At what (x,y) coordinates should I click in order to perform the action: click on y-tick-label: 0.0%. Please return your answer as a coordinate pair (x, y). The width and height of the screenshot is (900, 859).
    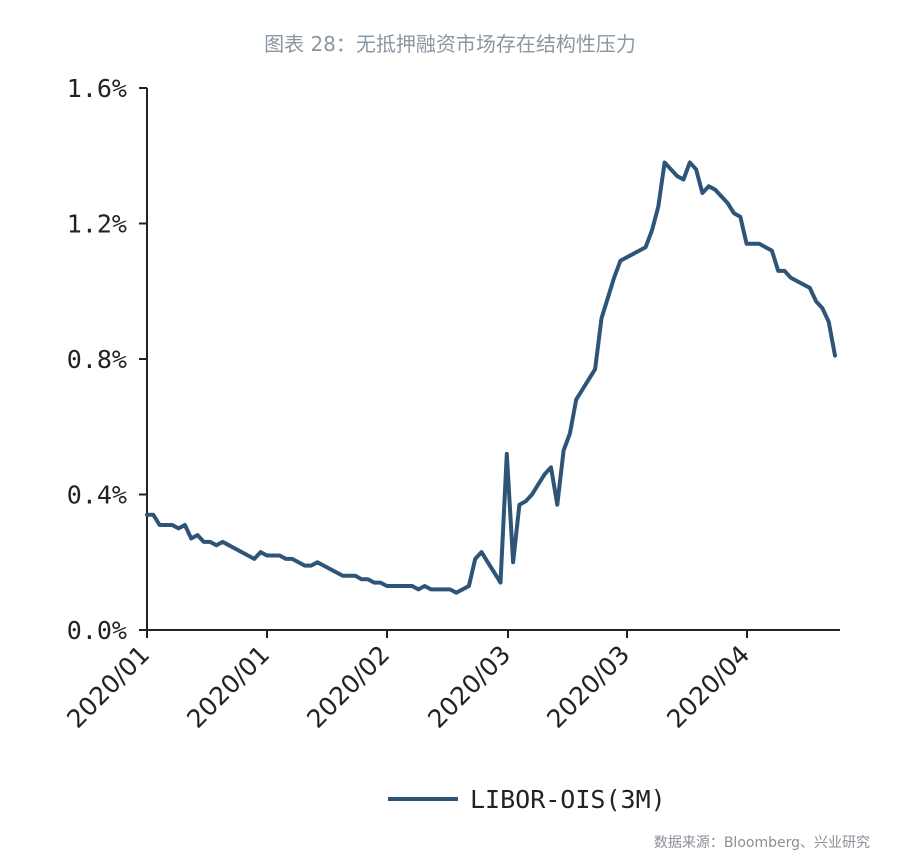
    Looking at the image, I should click on (97, 630).